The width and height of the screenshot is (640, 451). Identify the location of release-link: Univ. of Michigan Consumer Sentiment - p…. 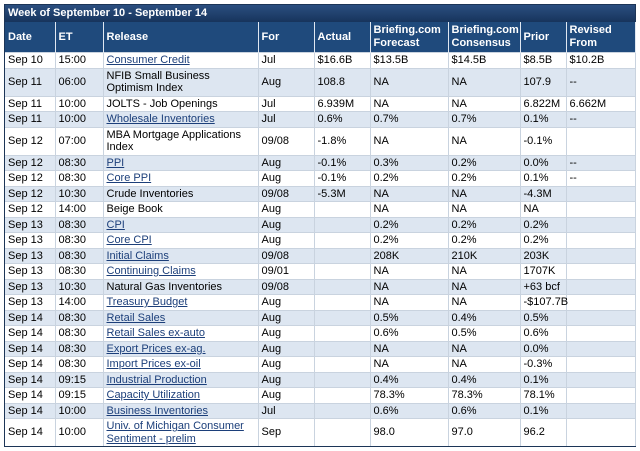
(175, 432).